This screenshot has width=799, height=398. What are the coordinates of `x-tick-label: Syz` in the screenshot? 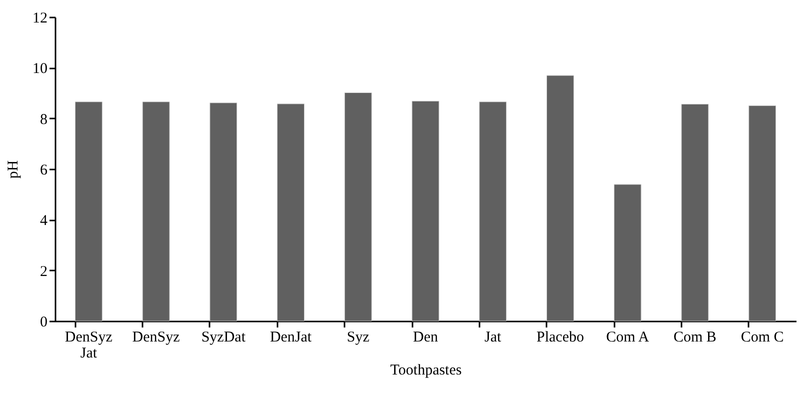 It's located at (358, 338).